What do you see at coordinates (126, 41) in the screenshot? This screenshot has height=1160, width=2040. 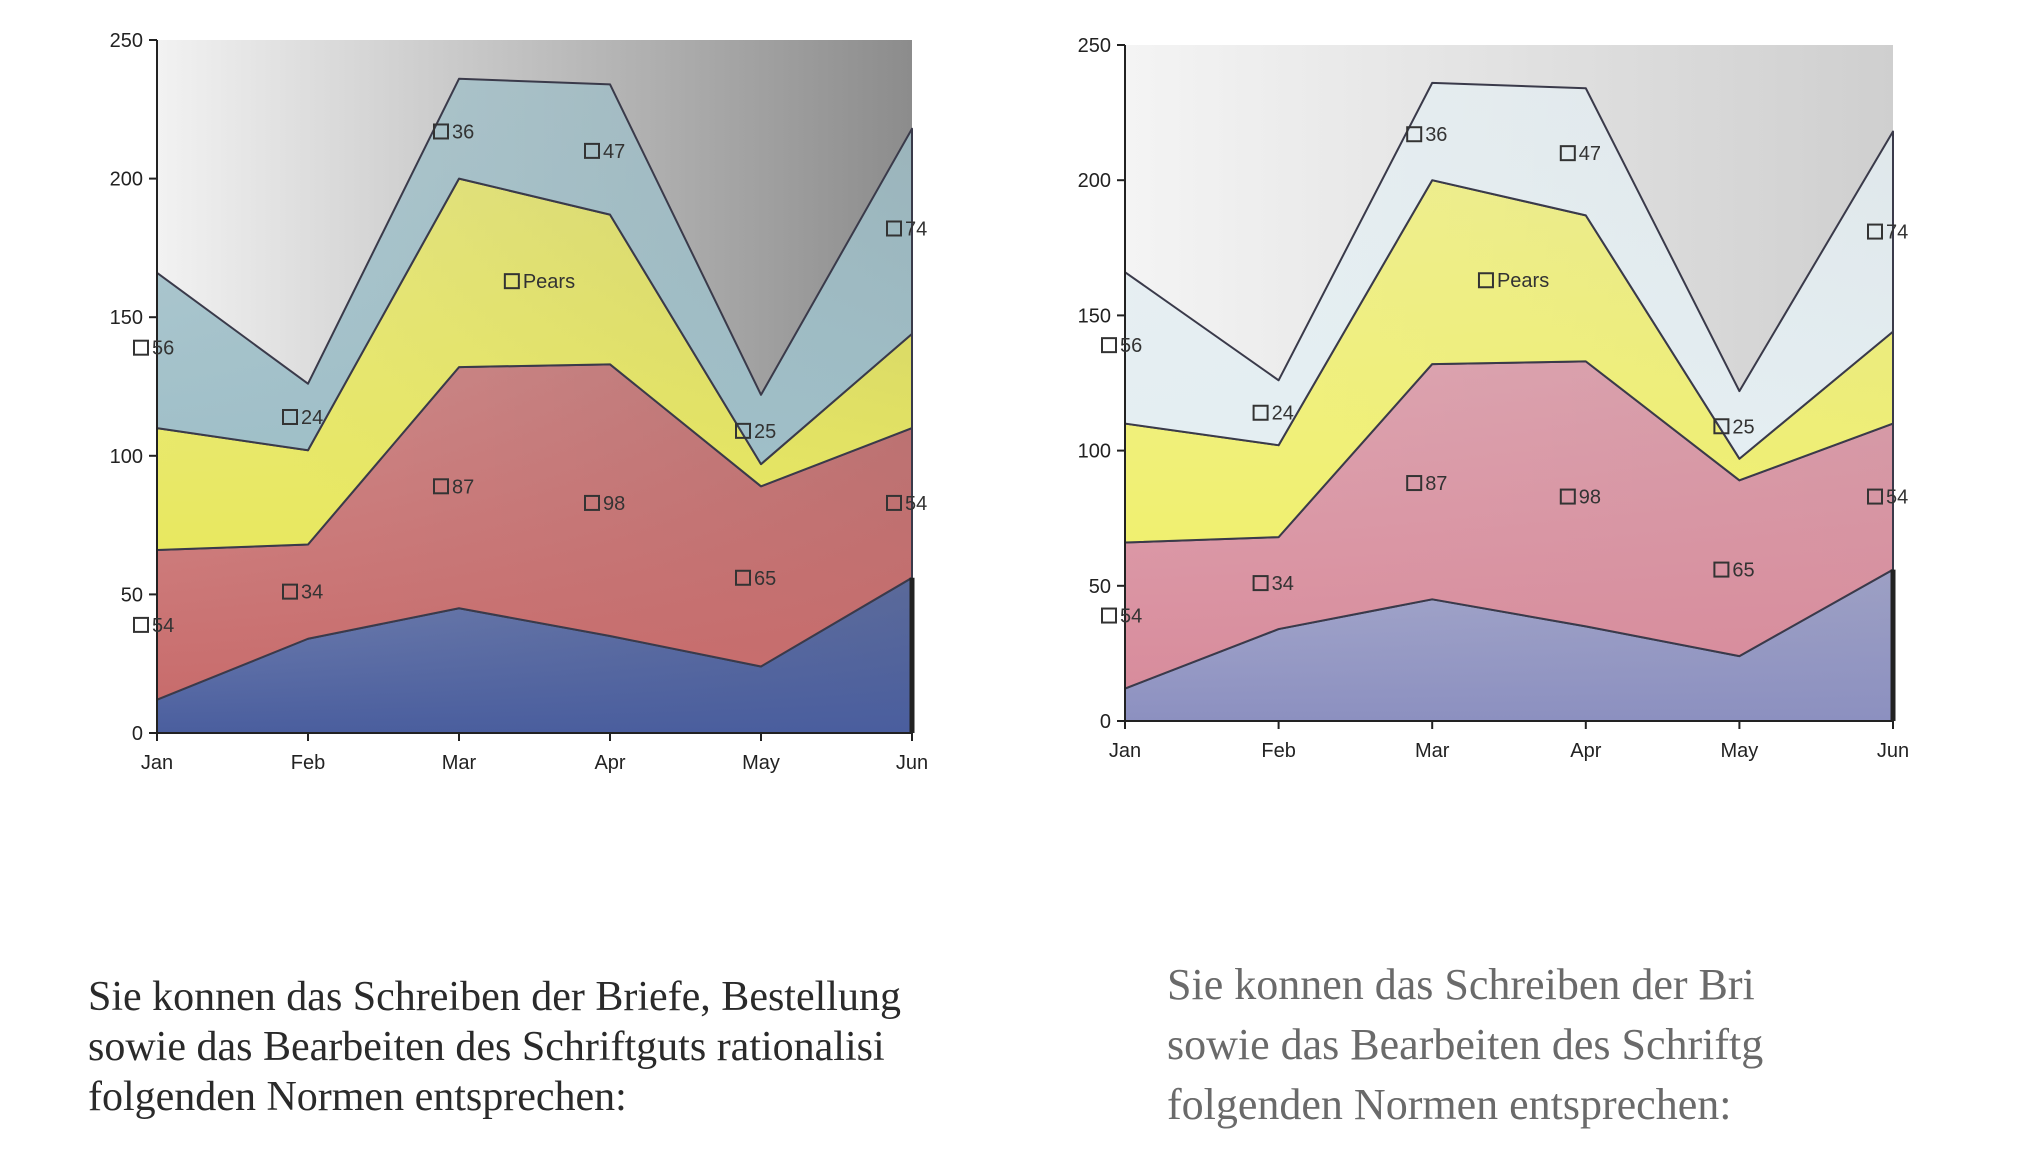 I see `left-y-tick-label: 250` at bounding box center [126, 41].